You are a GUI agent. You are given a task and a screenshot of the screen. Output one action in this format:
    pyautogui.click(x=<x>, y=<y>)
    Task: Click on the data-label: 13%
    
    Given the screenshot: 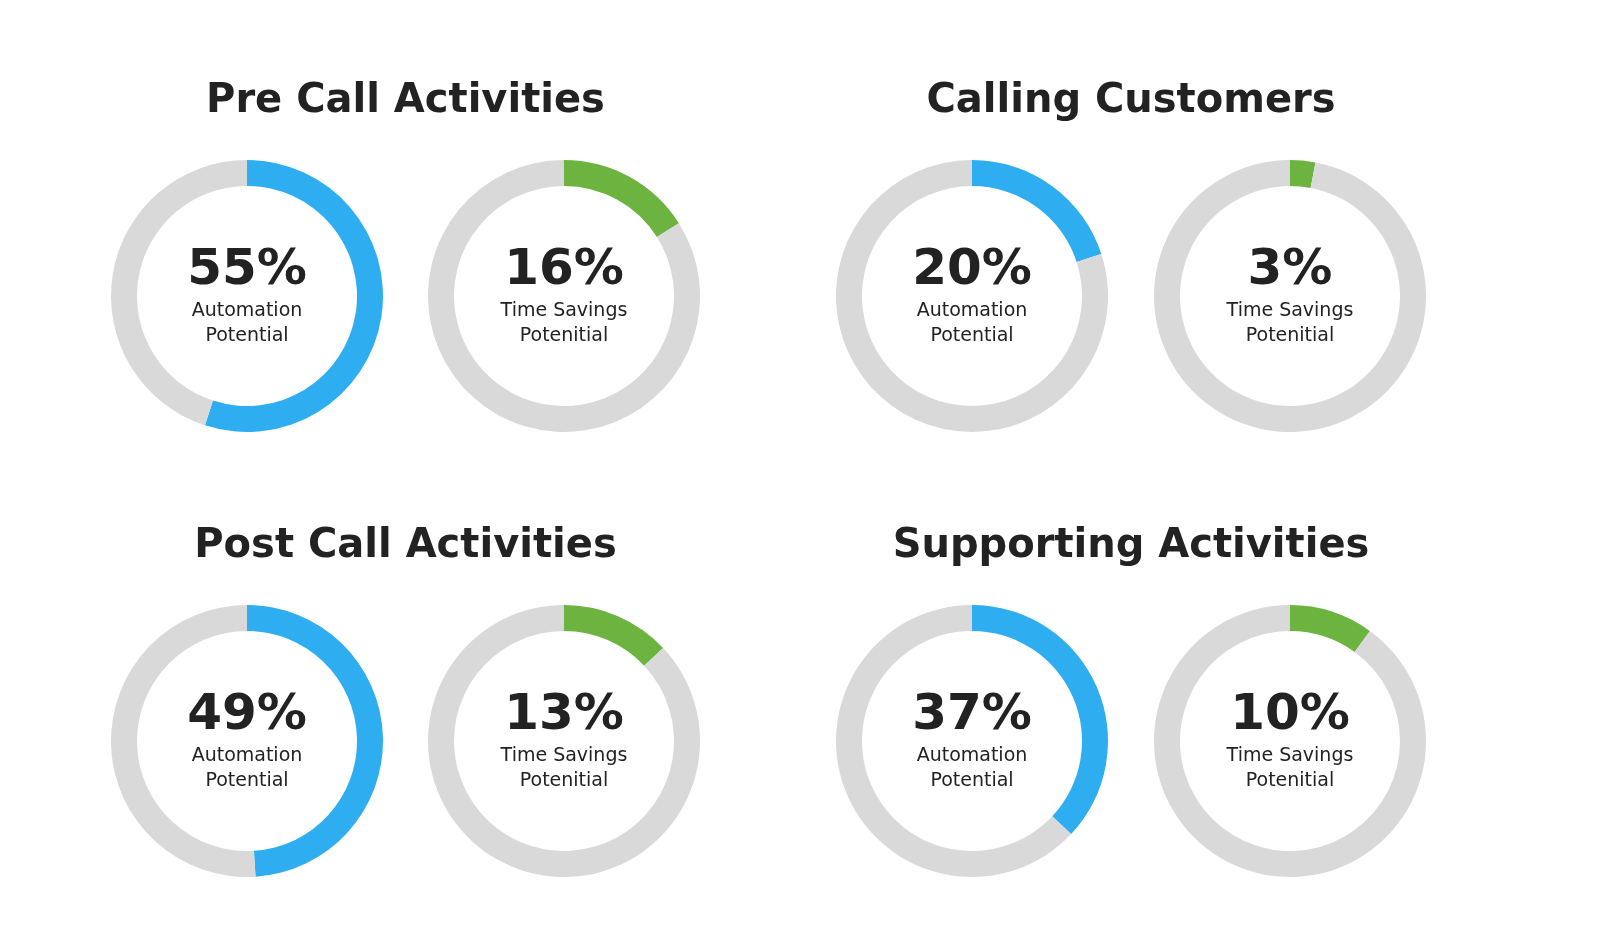 What is the action you would take?
    pyautogui.click(x=564, y=711)
    